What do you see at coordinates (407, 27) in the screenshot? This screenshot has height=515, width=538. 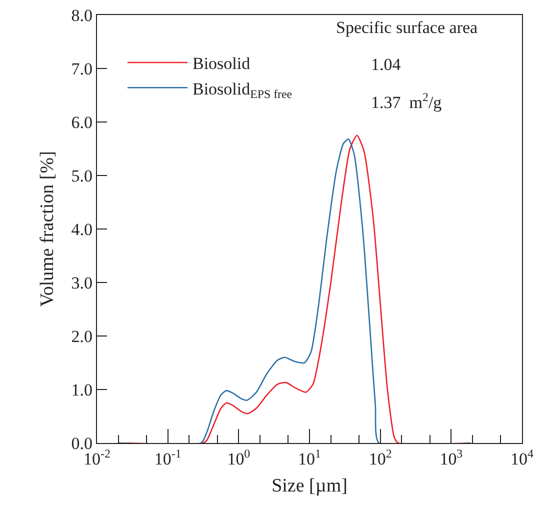 I see `annotation: Specific surface area` at bounding box center [407, 27].